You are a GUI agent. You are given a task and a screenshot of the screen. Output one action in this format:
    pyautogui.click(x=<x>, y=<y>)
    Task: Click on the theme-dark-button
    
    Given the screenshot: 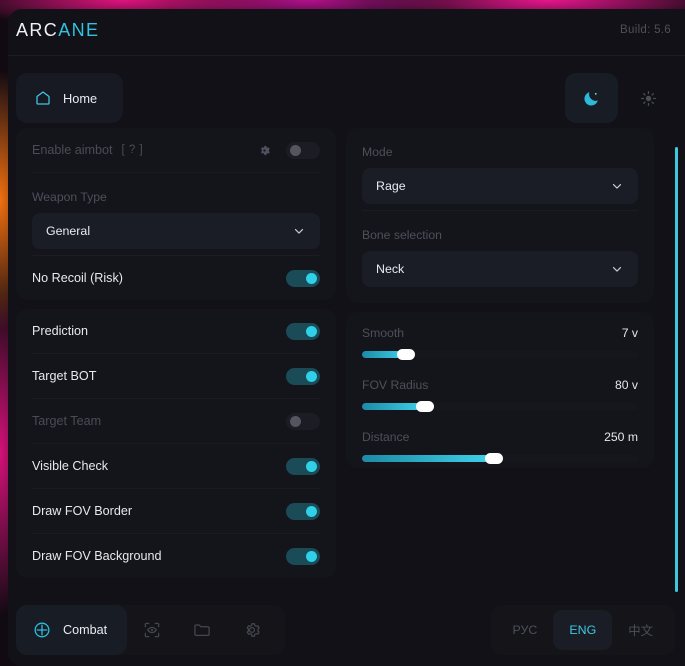 What is the action you would take?
    pyautogui.click(x=591, y=98)
    